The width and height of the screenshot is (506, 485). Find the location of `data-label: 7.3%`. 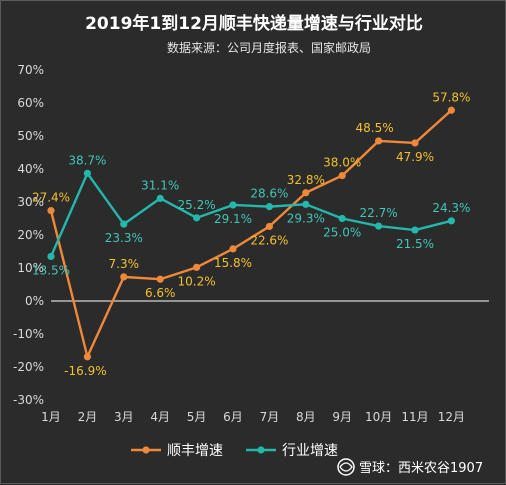

data-label: 7.3% is located at coordinates (124, 264).